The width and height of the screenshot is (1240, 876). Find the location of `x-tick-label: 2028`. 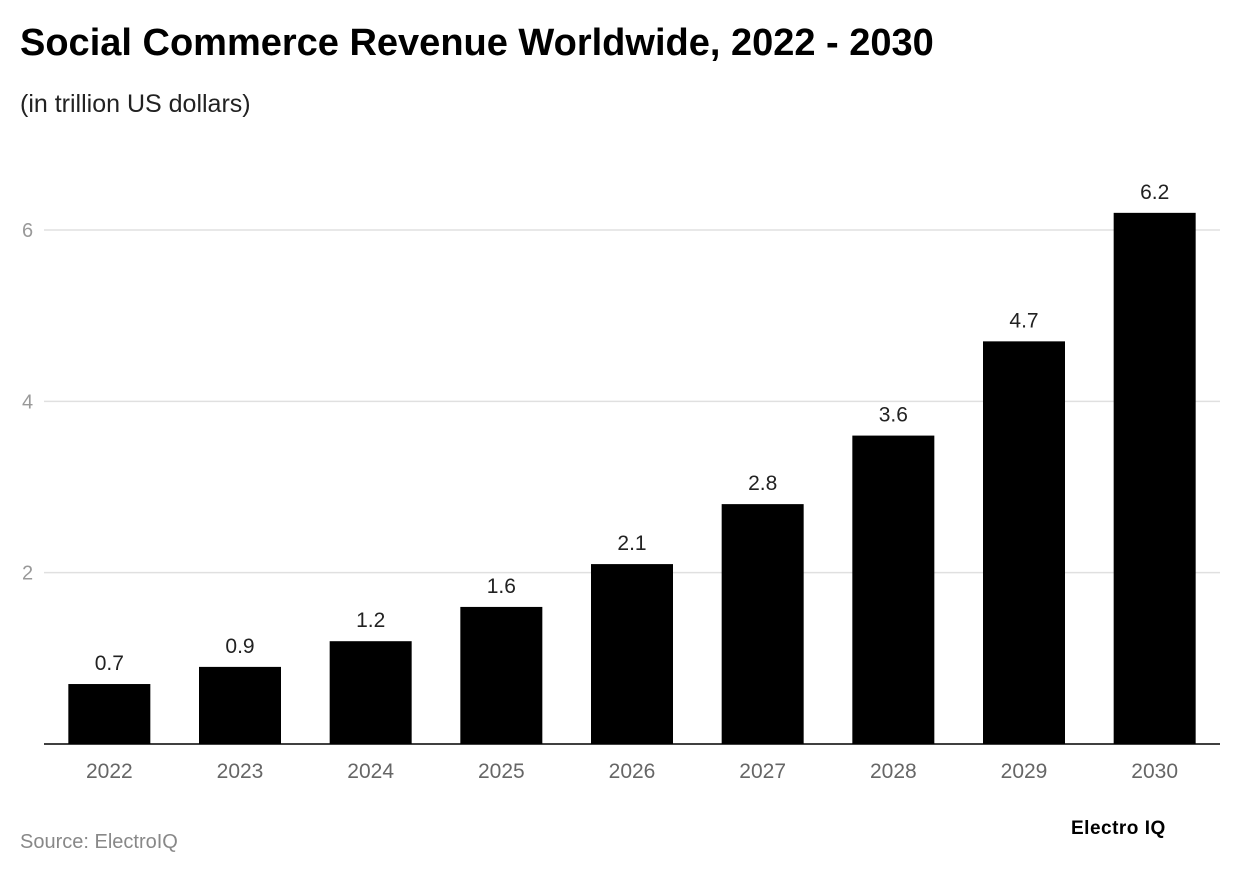

x-tick-label: 2028 is located at coordinates (893, 771).